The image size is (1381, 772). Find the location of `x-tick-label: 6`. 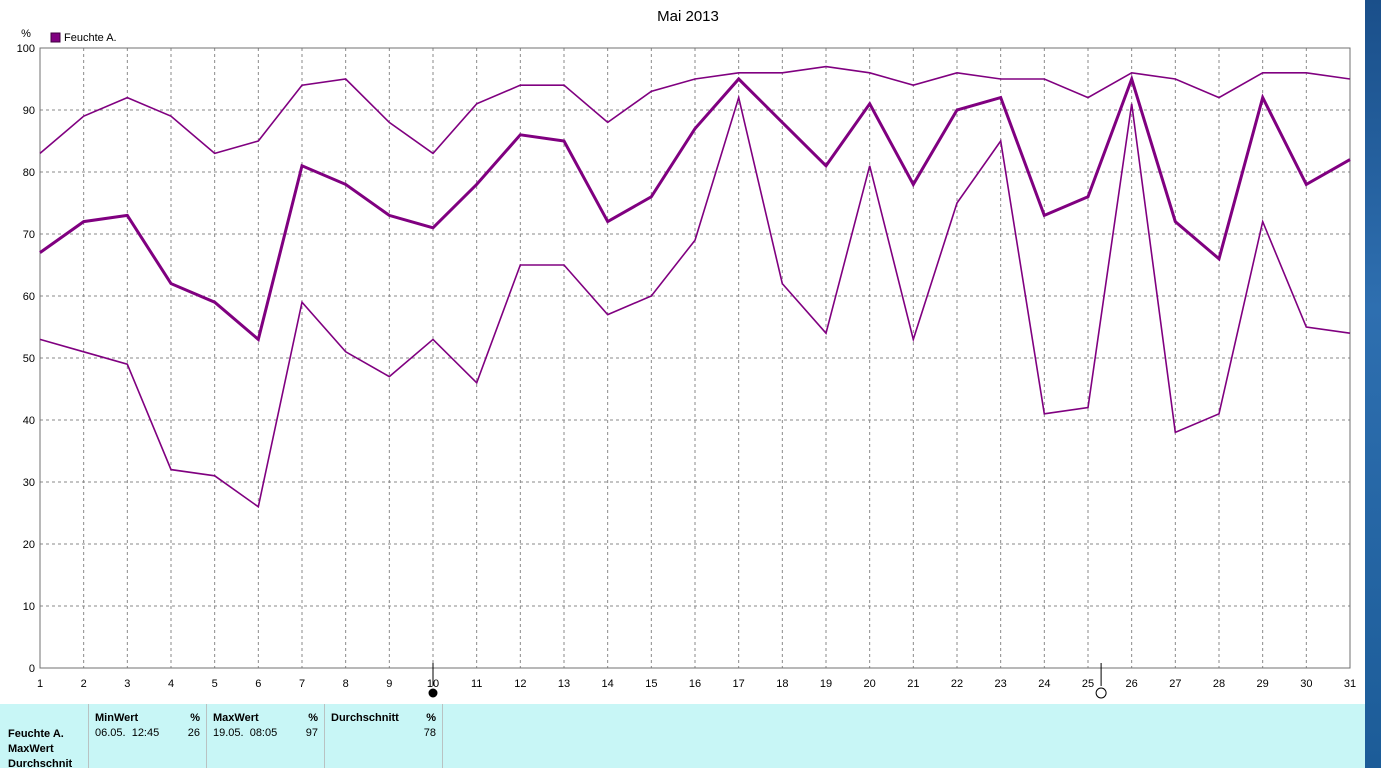

x-tick-label: 6 is located at coordinates (258, 684).